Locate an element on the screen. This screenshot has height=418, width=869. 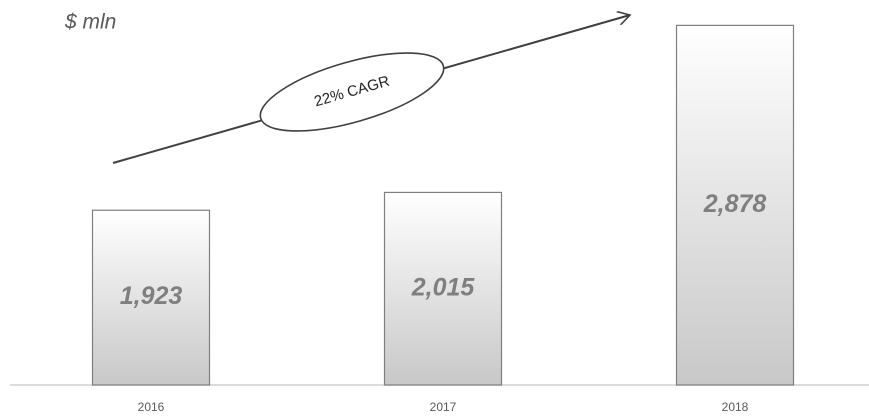
x-tick-label: 2017 is located at coordinates (443, 407).